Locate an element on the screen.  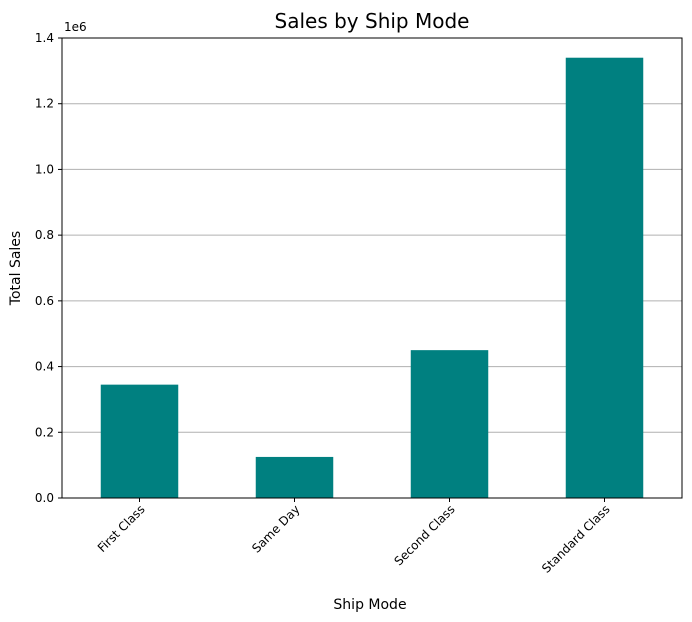
y-tick-label: 0.8 is located at coordinates (44, 235).